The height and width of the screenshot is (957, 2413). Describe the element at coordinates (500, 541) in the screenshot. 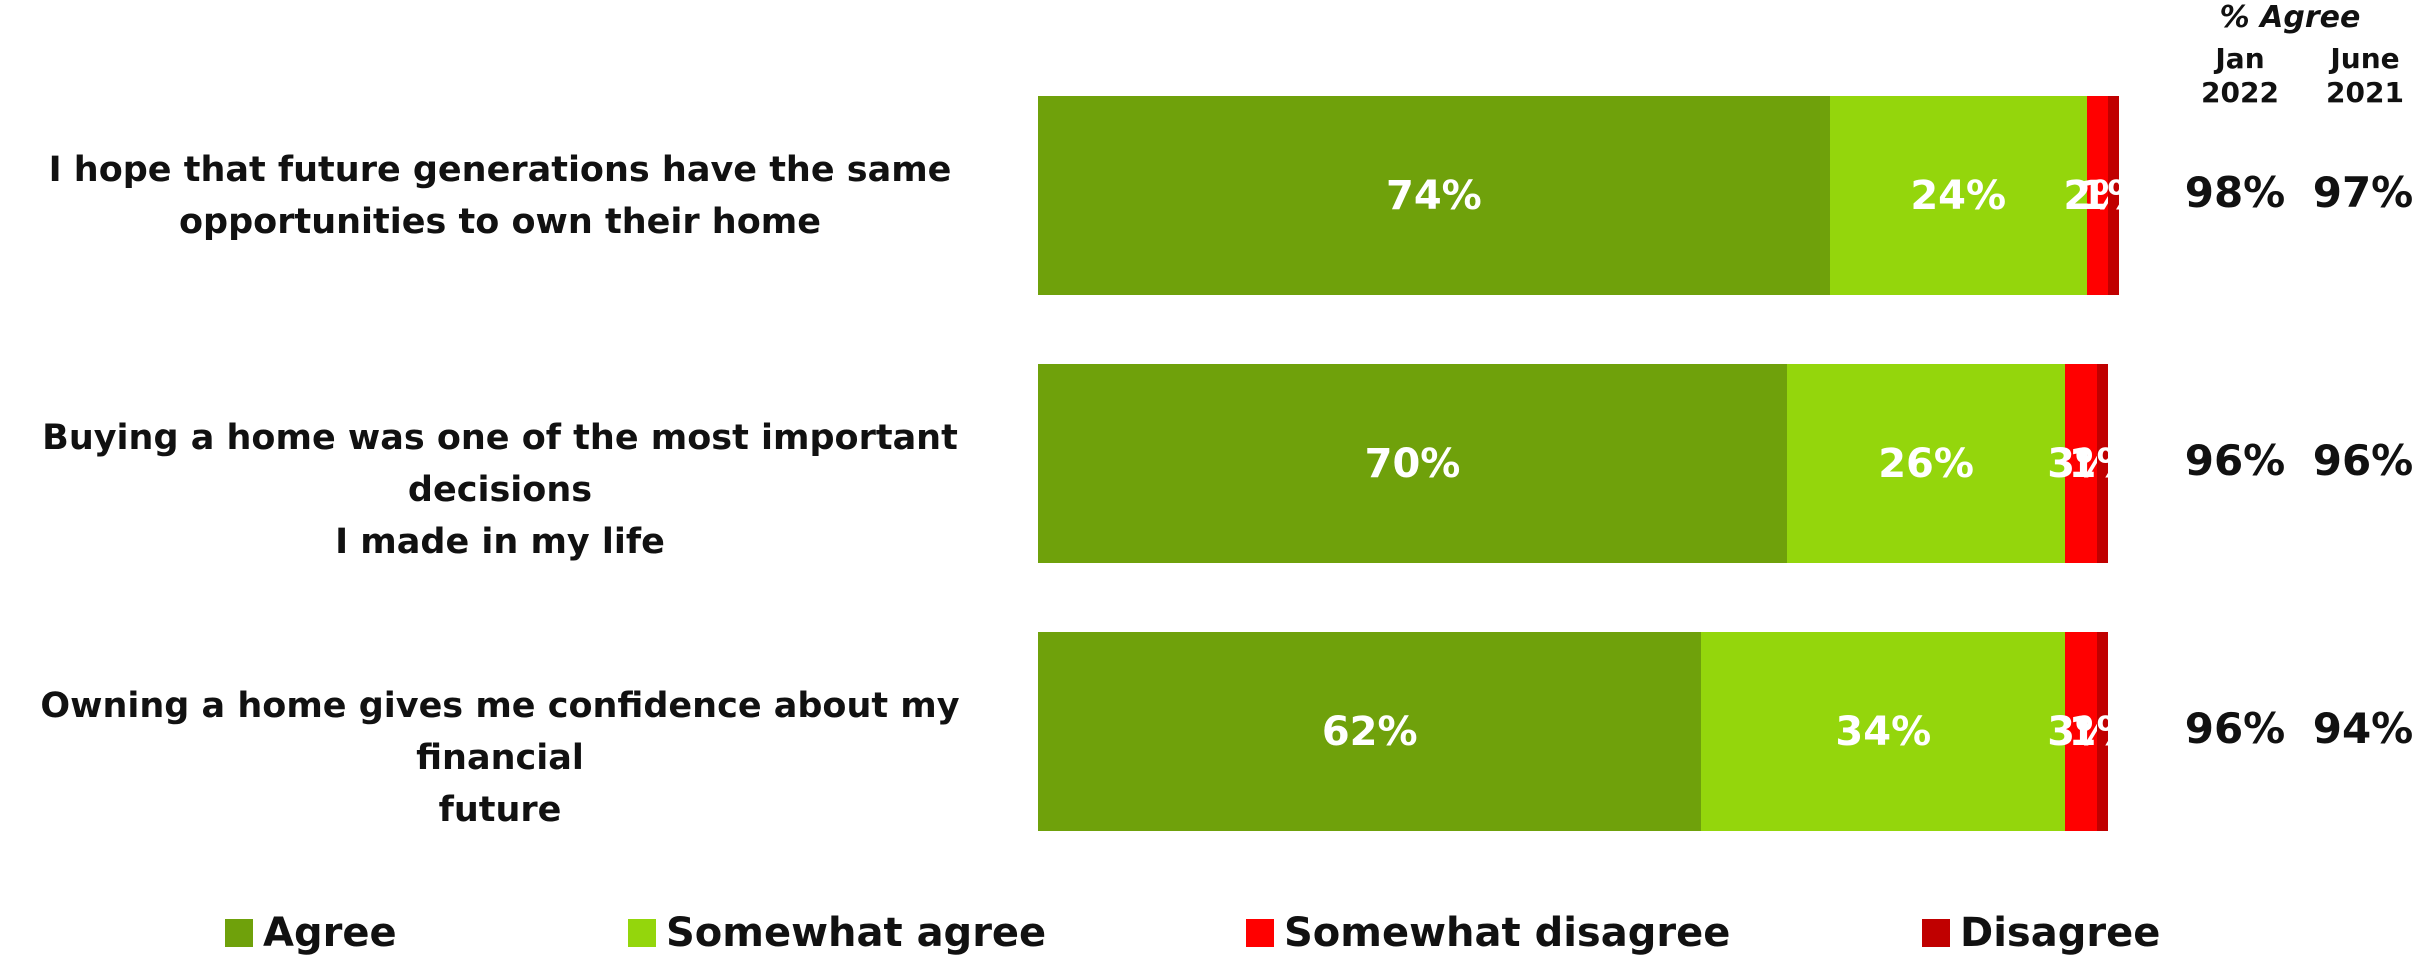

I see `category-label-line: I made in my life` at that location.